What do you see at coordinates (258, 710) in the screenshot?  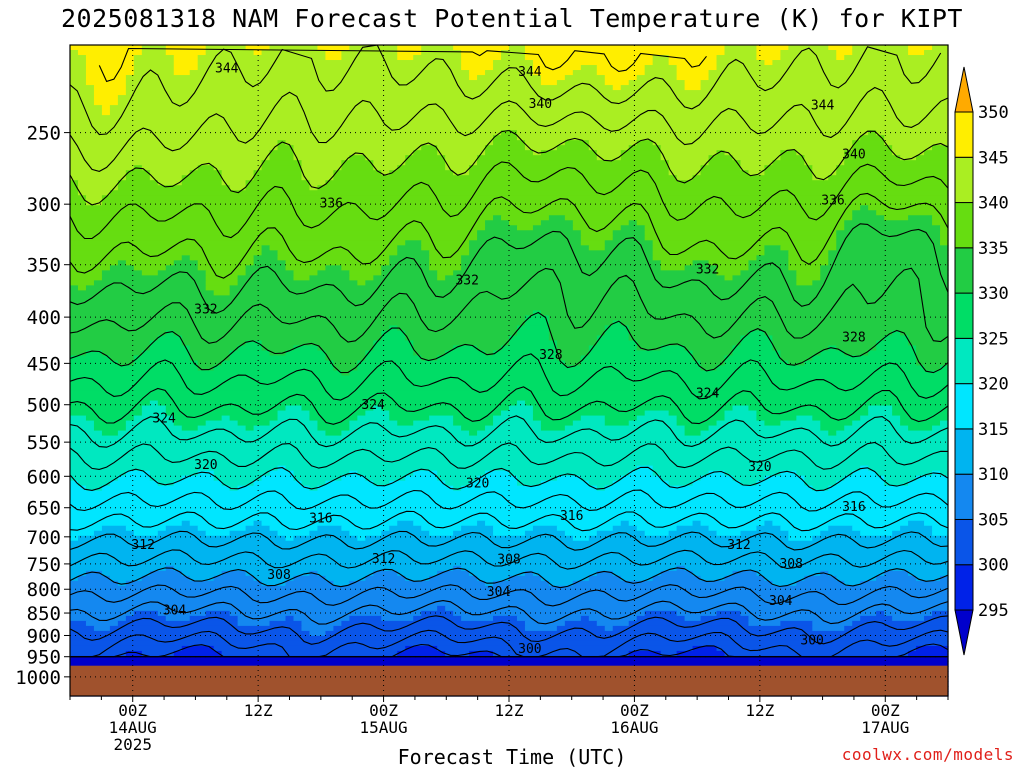 I see `x-tick-label: 12Z` at bounding box center [258, 710].